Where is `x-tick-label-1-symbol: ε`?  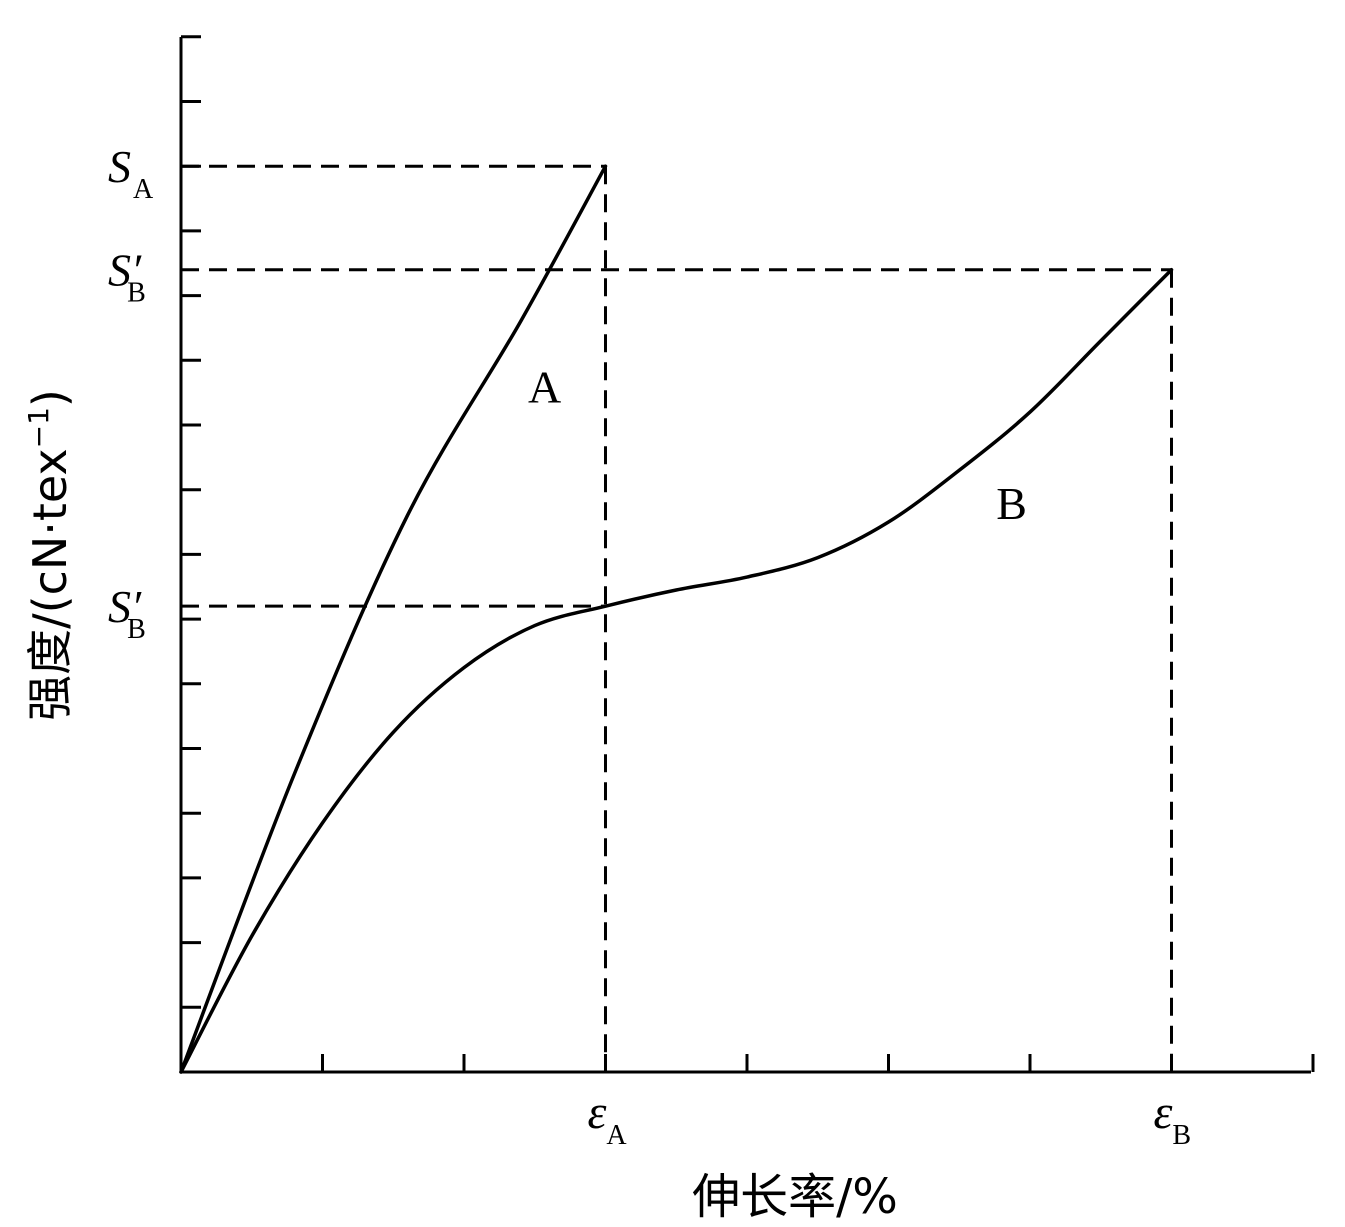
x-tick-label-1-symbol: ε is located at coordinates (1163, 1112).